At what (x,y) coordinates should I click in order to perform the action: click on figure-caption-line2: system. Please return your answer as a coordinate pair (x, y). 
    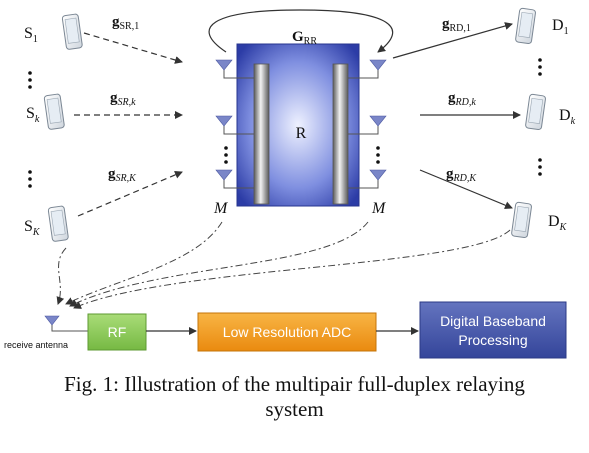
    Looking at the image, I should click on (294, 409).